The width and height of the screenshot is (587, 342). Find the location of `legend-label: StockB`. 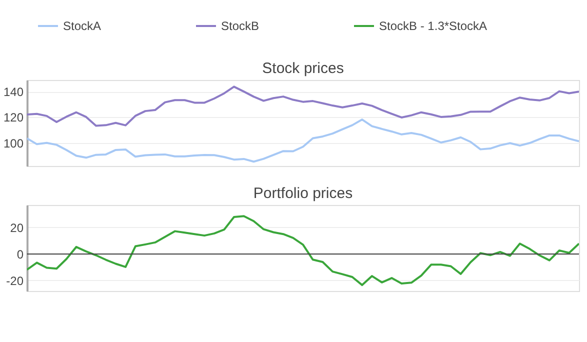

legend-label: StockB is located at coordinates (240, 26).